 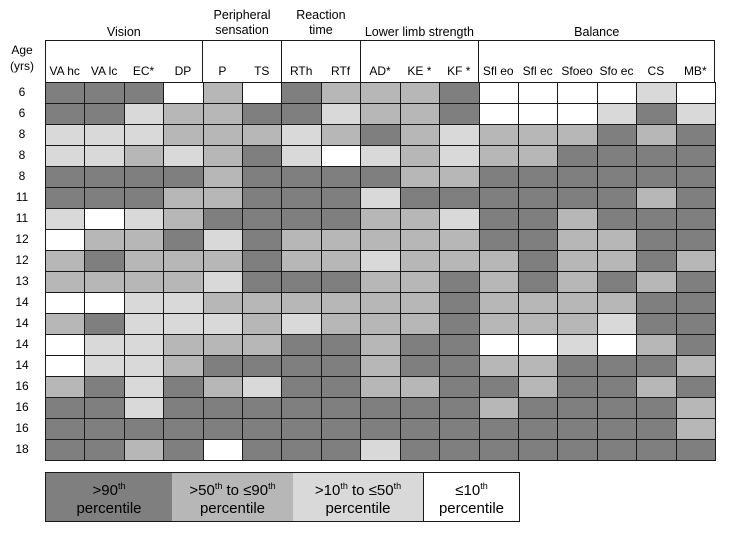 What do you see at coordinates (419, 71) in the screenshot?
I see `column-label: KE *` at bounding box center [419, 71].